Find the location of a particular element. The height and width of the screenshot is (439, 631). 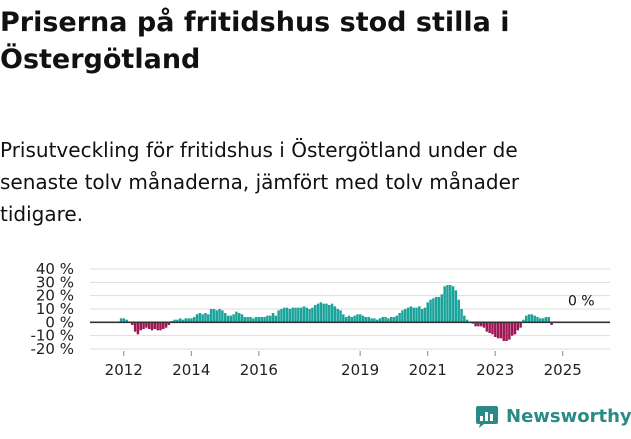

y-tick-label: -10 % is located at coordinates (52, 336).